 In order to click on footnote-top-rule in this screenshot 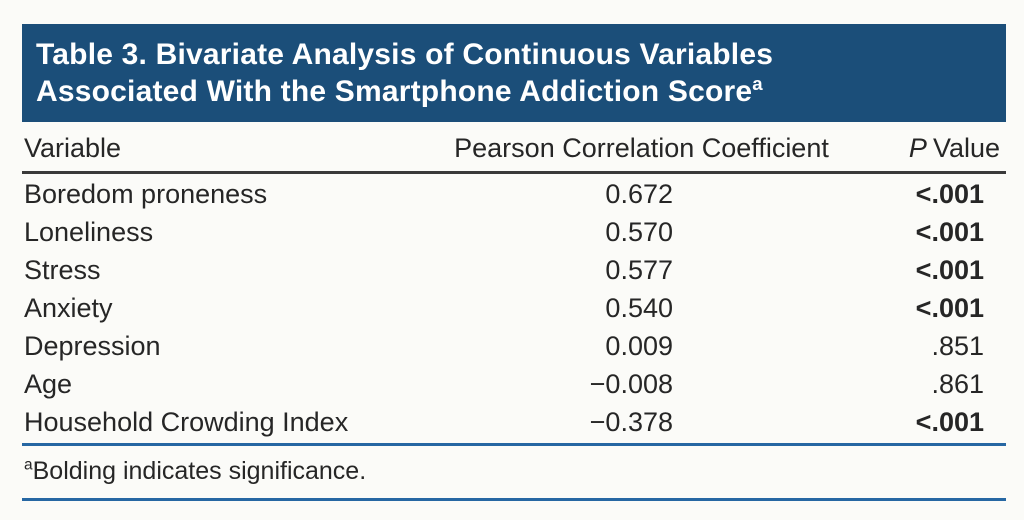, I will do `click(514, 444)`.